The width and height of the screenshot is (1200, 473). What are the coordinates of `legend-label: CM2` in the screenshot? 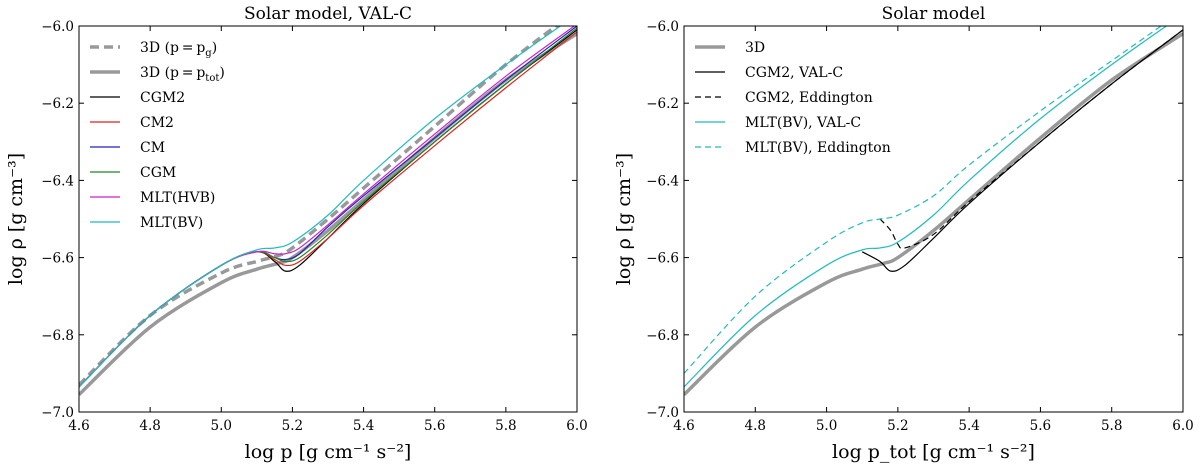 It's located at (157, 123).